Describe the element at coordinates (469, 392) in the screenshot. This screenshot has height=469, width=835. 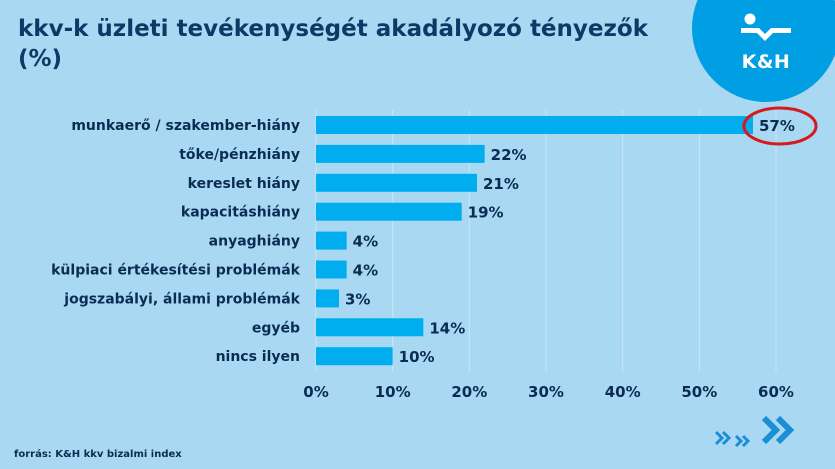
I see `x-tick-label: 20%` at that location.